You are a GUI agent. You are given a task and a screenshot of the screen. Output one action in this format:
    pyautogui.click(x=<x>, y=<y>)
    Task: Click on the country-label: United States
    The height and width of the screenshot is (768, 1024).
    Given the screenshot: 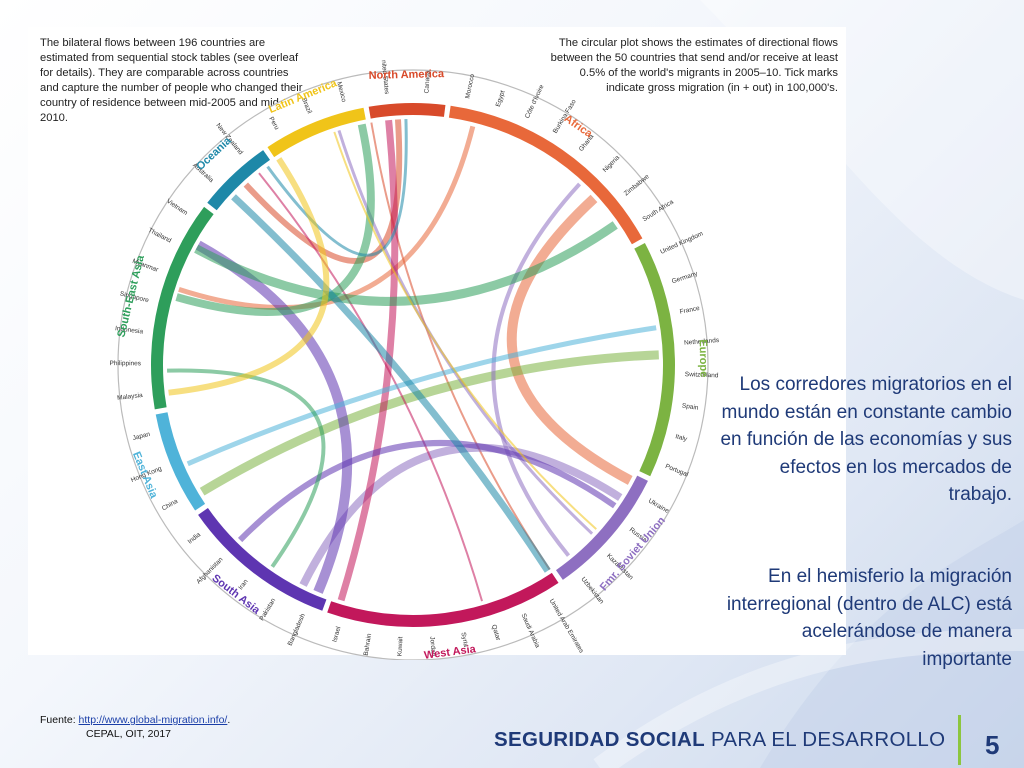 What is the action you would take?
    pyautogui.click(x=384, y=77)
    